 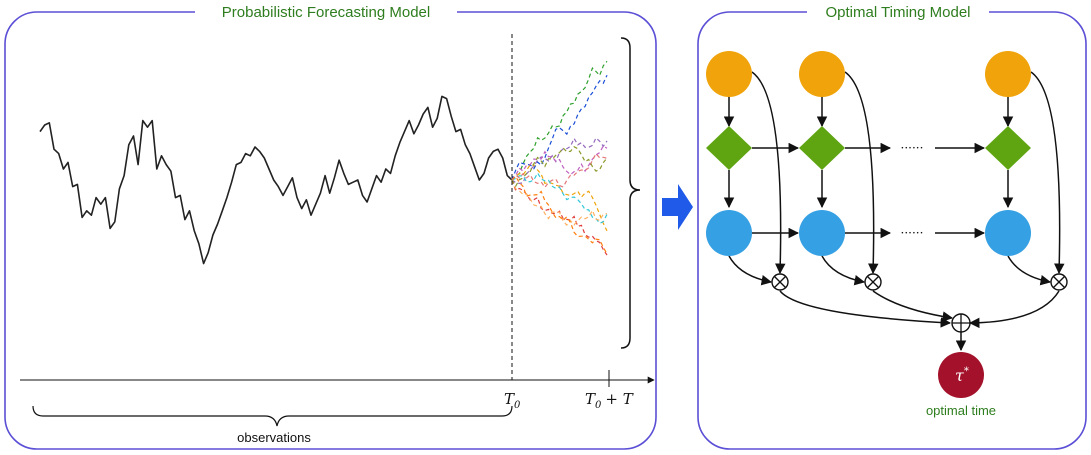 I want to click on optimal-time-node, so click(x=961, y=375).